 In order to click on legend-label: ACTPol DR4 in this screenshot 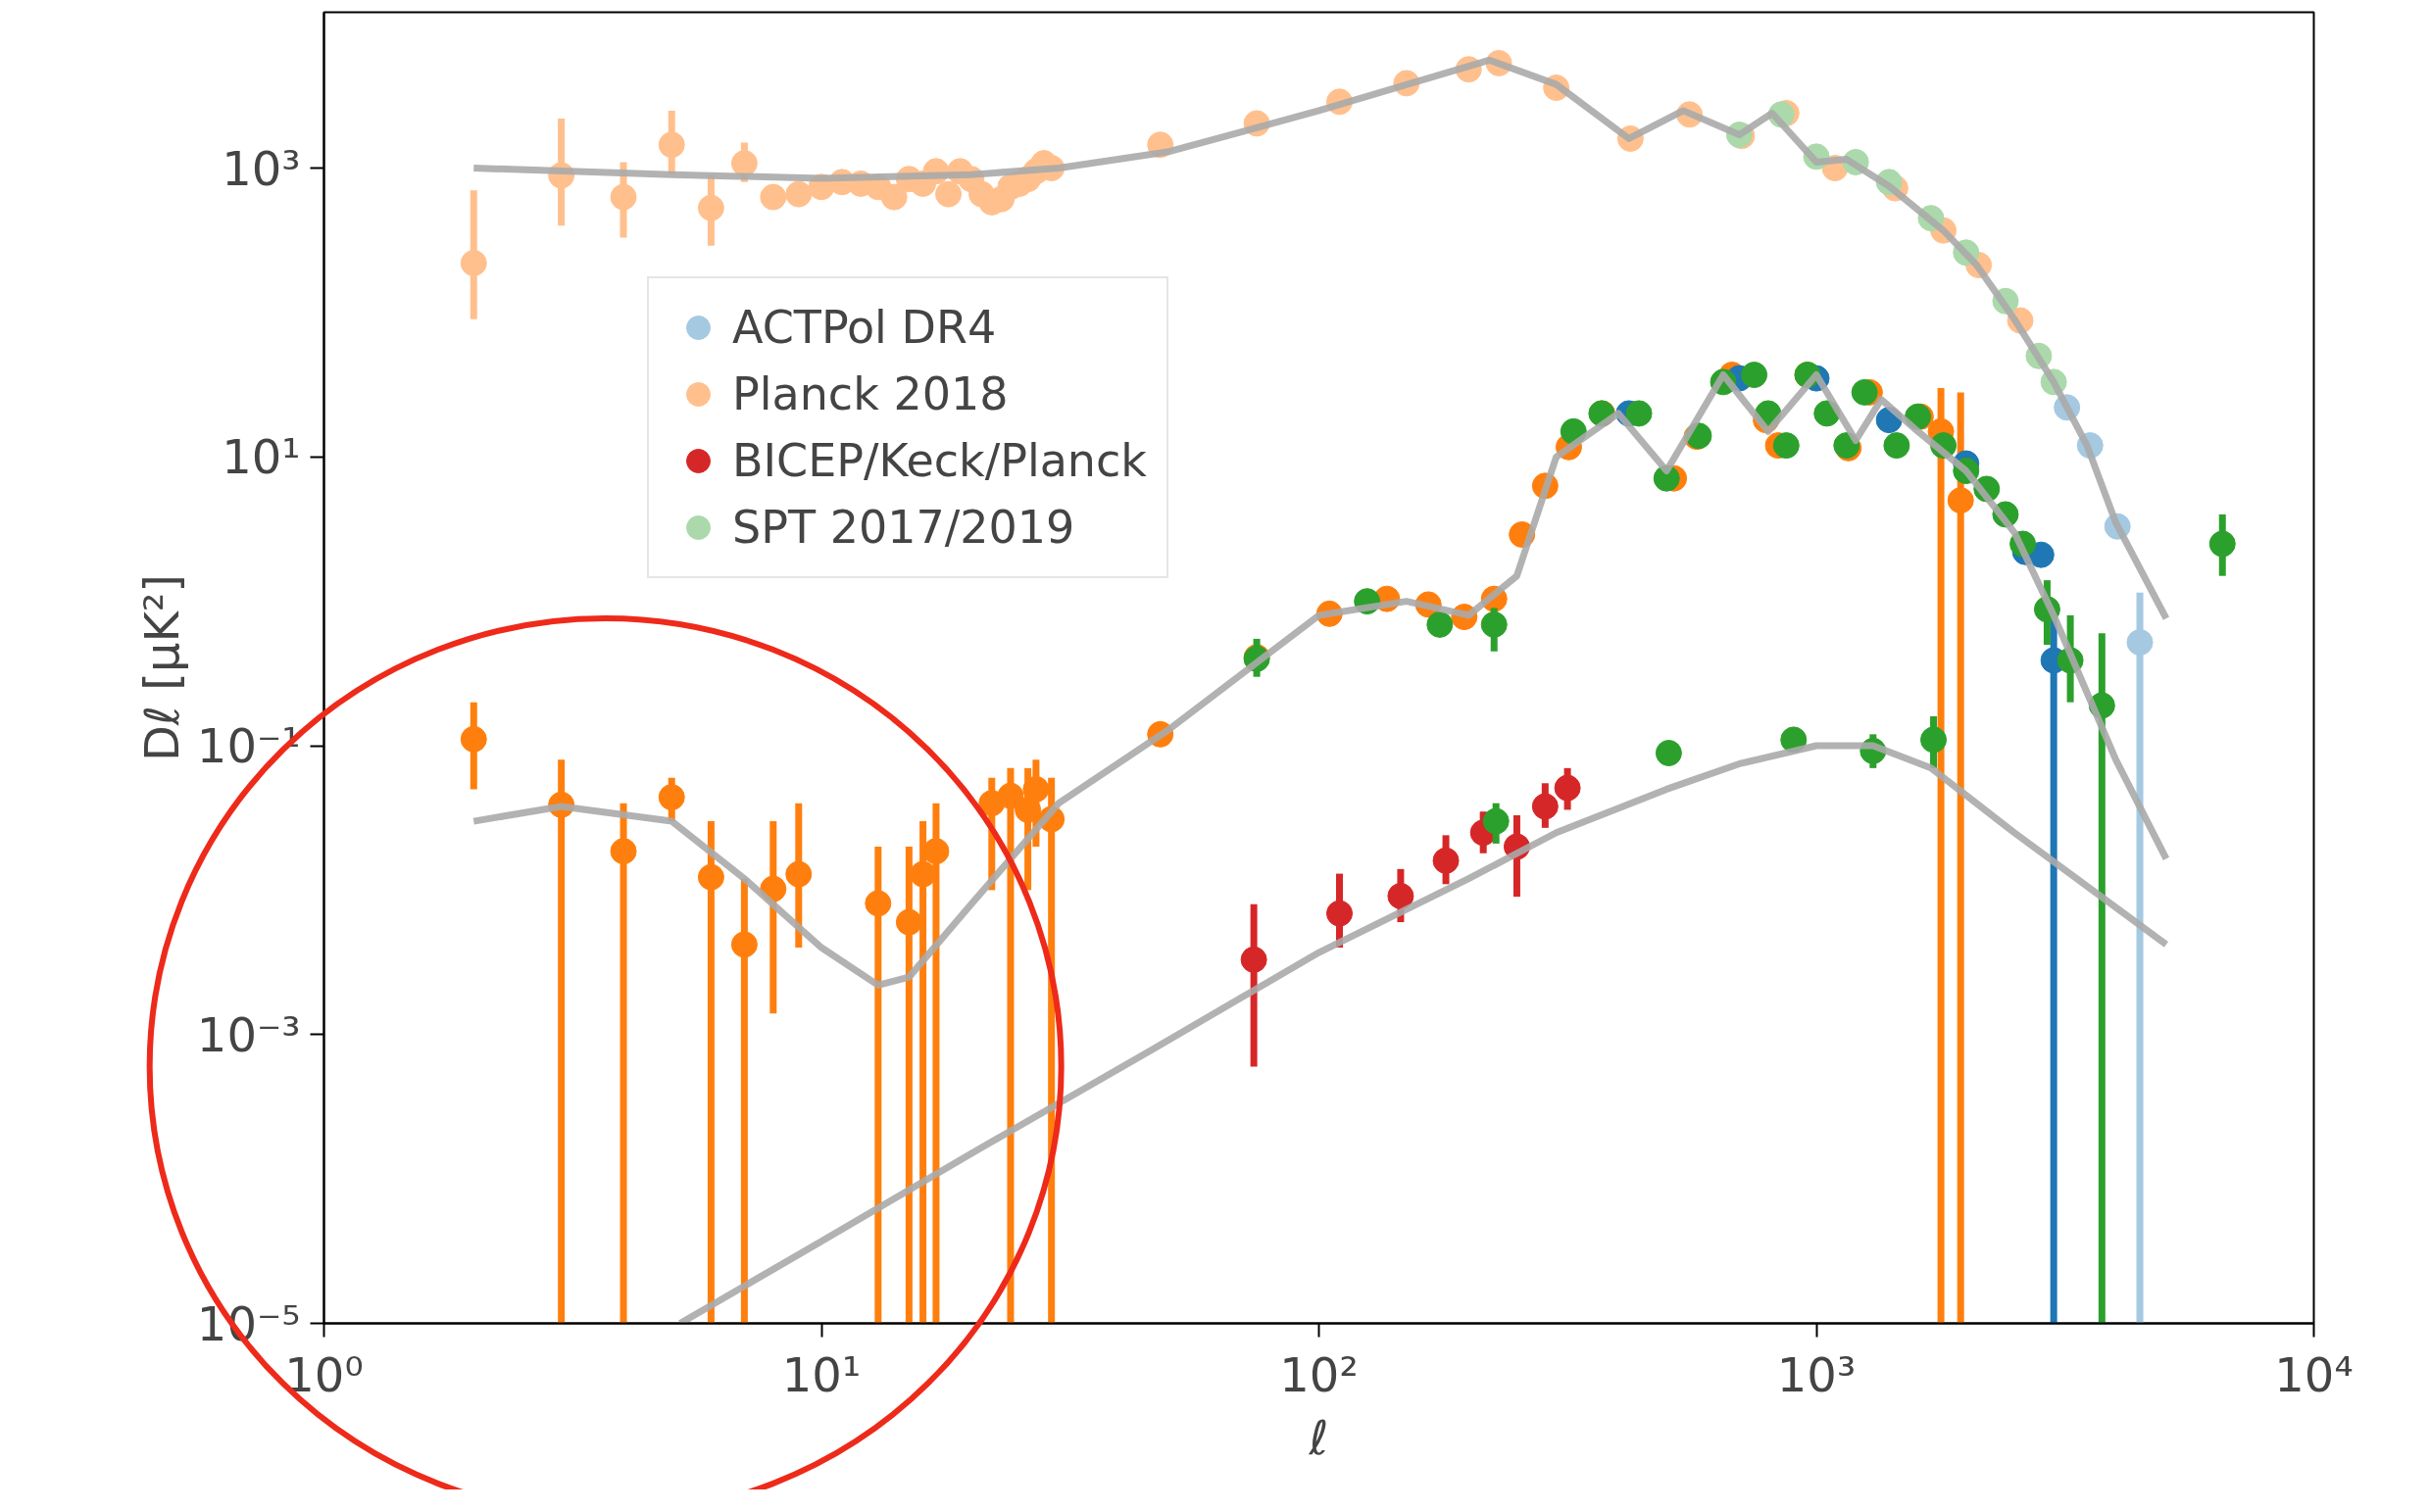, I will do `click(864, 327)`.